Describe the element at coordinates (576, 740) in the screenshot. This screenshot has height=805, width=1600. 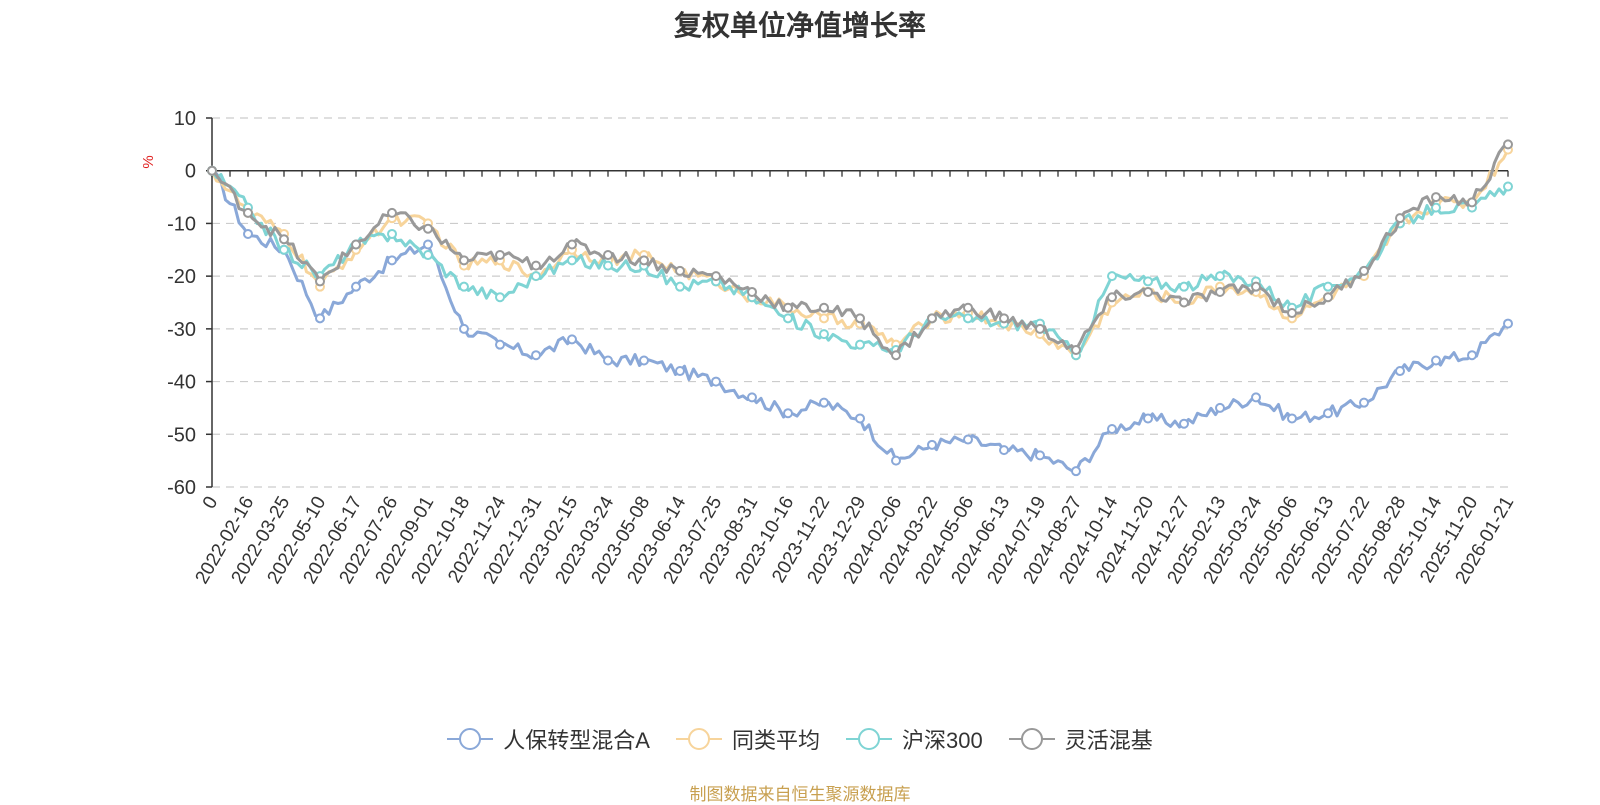
I see `legend-label: 人保转型混合A` at that location.